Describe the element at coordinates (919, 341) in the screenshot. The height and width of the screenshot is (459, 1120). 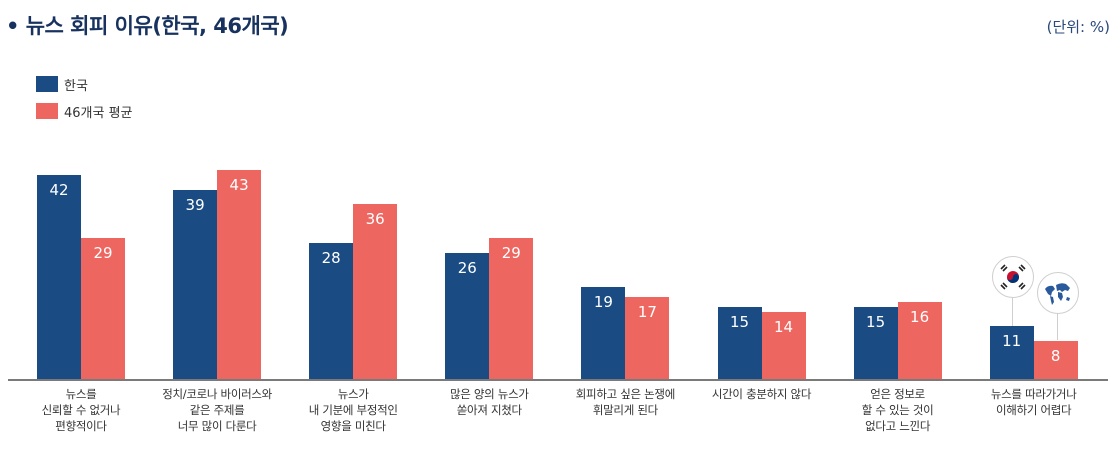
I see `bar-average: 16` at that location.